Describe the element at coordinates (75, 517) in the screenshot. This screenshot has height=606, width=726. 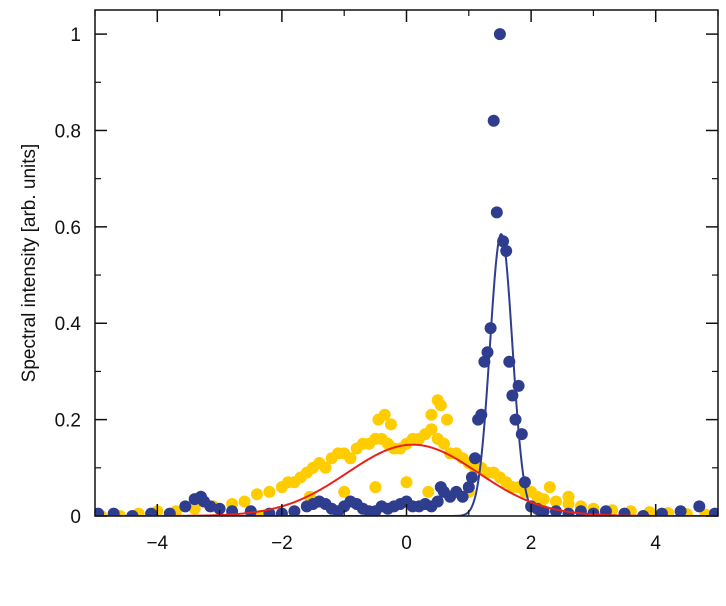
I see `y-tick-label: 0` at that location.